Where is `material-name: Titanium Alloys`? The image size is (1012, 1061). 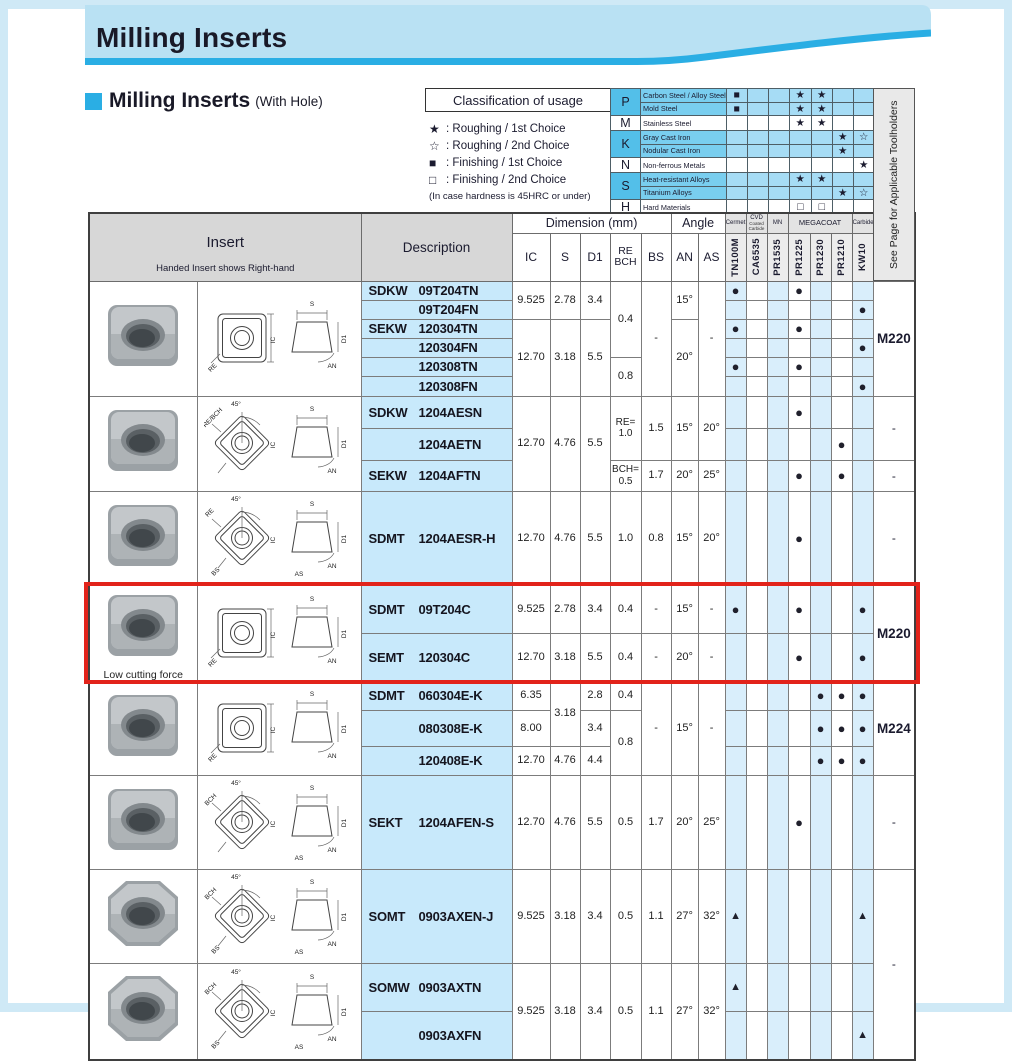 material-name: Titanium Alloys is located at coordinates (683, 192).